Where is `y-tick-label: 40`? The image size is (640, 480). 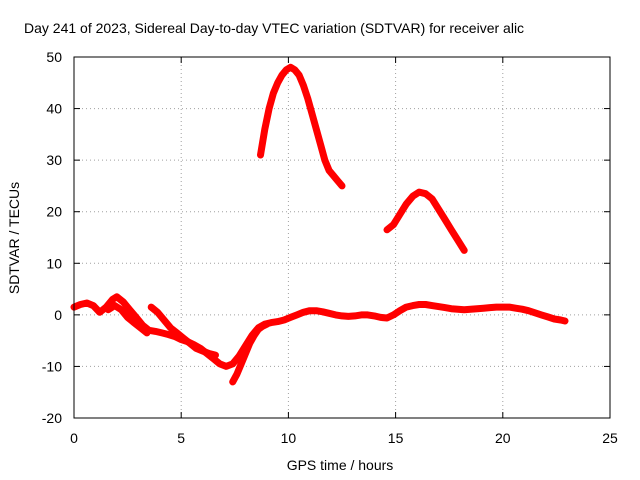 y-tick-label: 40 is located at coordinates (54, 109).